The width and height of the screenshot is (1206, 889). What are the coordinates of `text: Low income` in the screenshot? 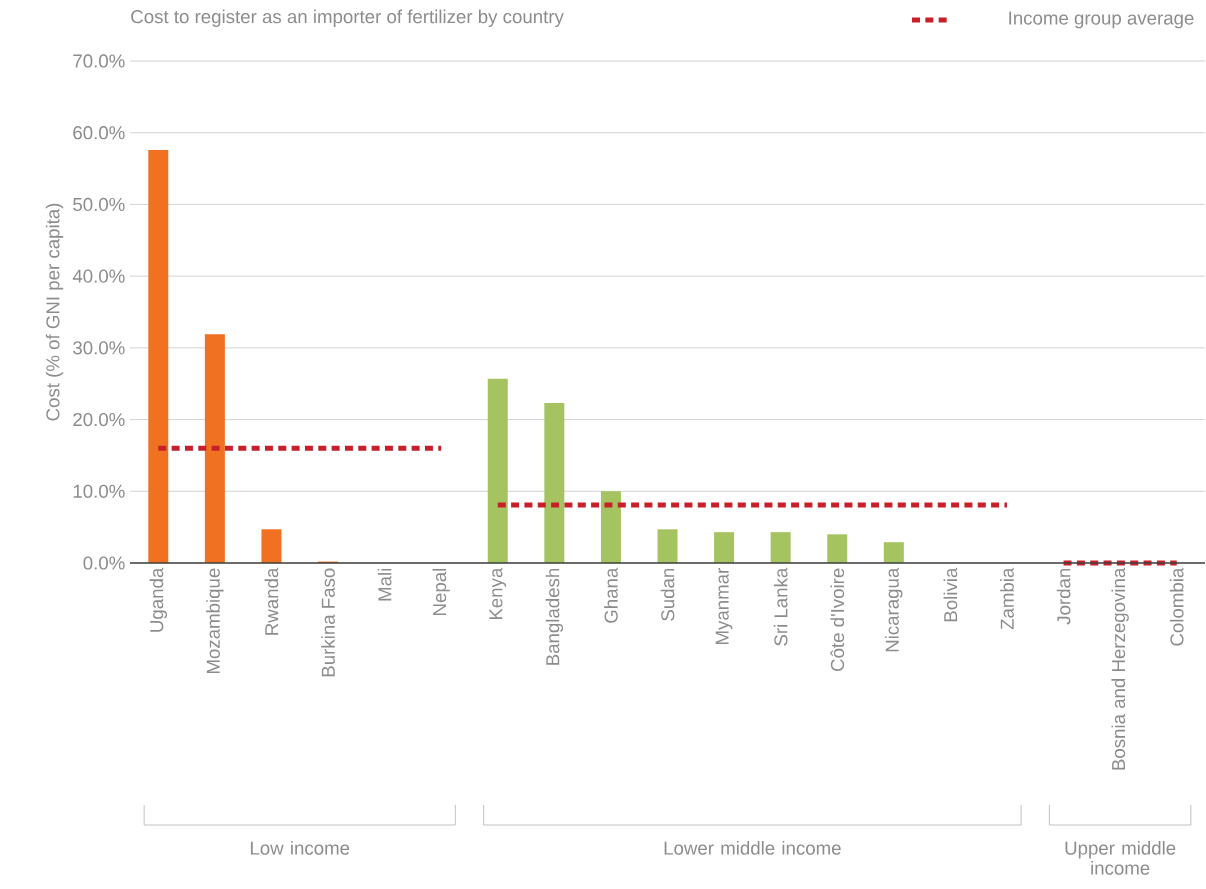 It's located at (300, 848).